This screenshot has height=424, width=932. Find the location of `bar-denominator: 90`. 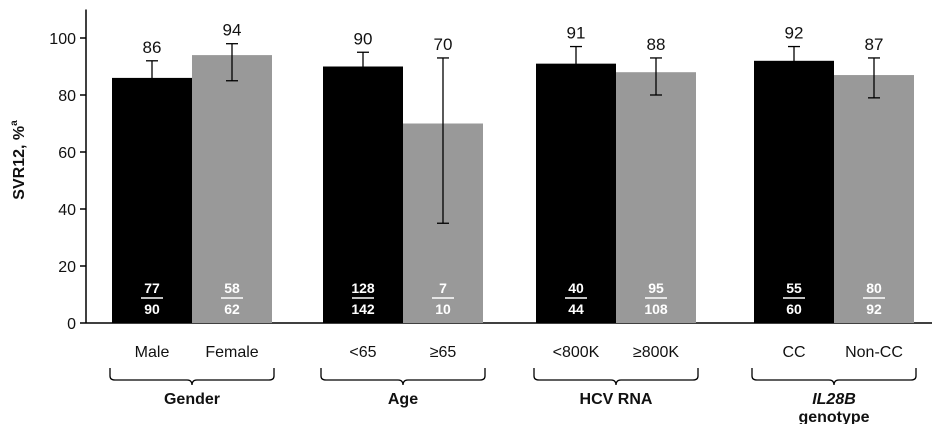

bar-denominator: 90 is located at coordinates (152, 309).